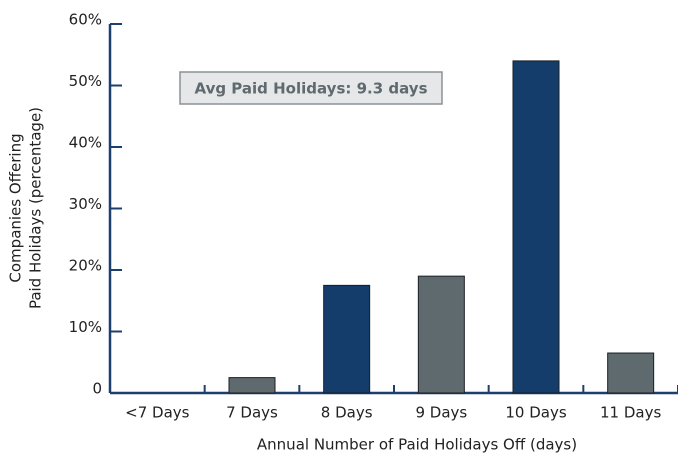  What do you see at coordinates (85, 20) in the screenshot?
I see `y-tick-label: 60%` at bounding box center [85, 20].